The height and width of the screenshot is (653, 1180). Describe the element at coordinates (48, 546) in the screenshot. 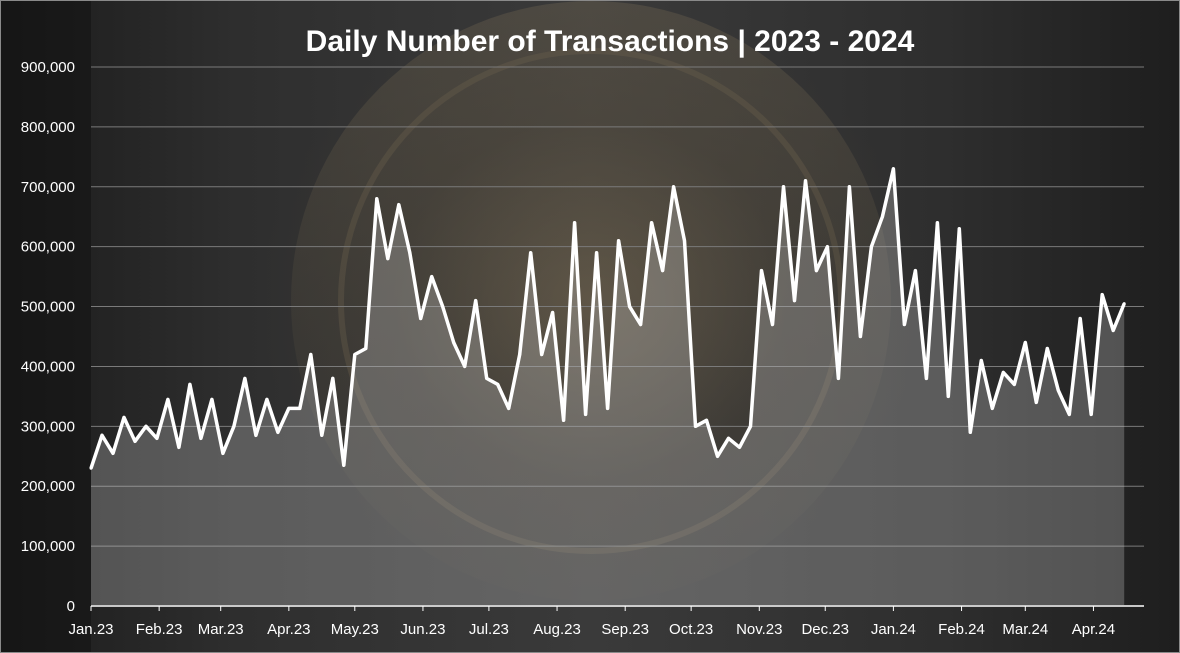

I see `y-tick-label: 100,000` at that location.